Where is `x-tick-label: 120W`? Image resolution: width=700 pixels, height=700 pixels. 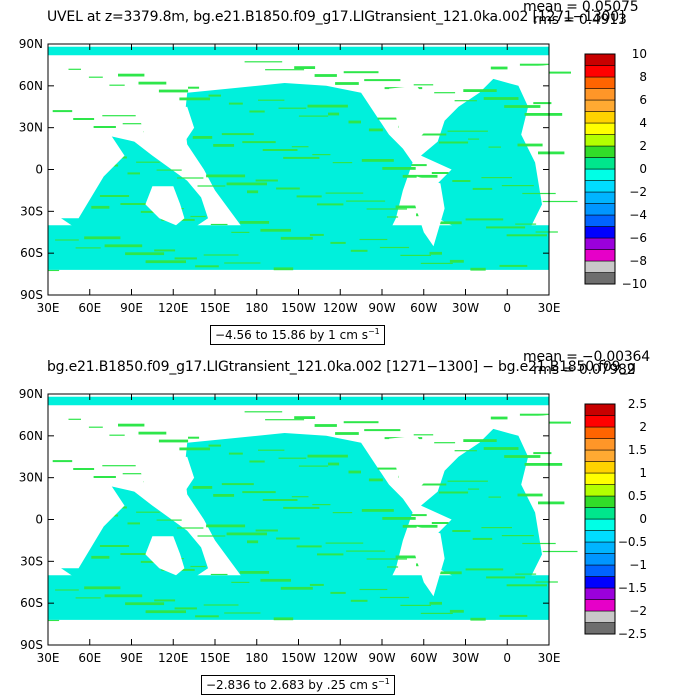
x-tick-label: 120W is located at coordinates (340, 308).